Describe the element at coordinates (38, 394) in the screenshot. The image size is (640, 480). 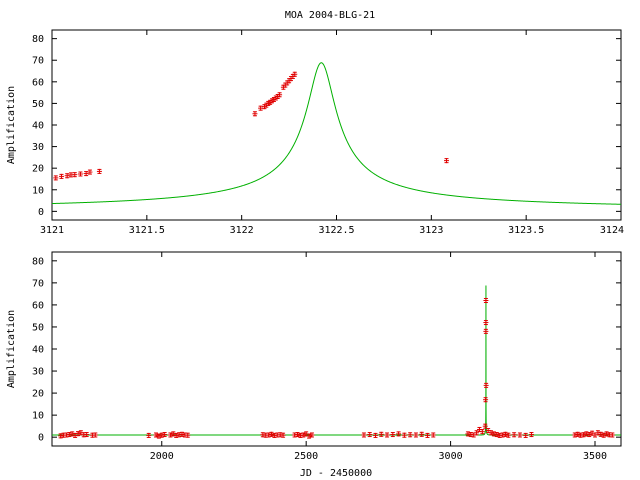
I see `bottom-y-tick-label: 20` at that location.